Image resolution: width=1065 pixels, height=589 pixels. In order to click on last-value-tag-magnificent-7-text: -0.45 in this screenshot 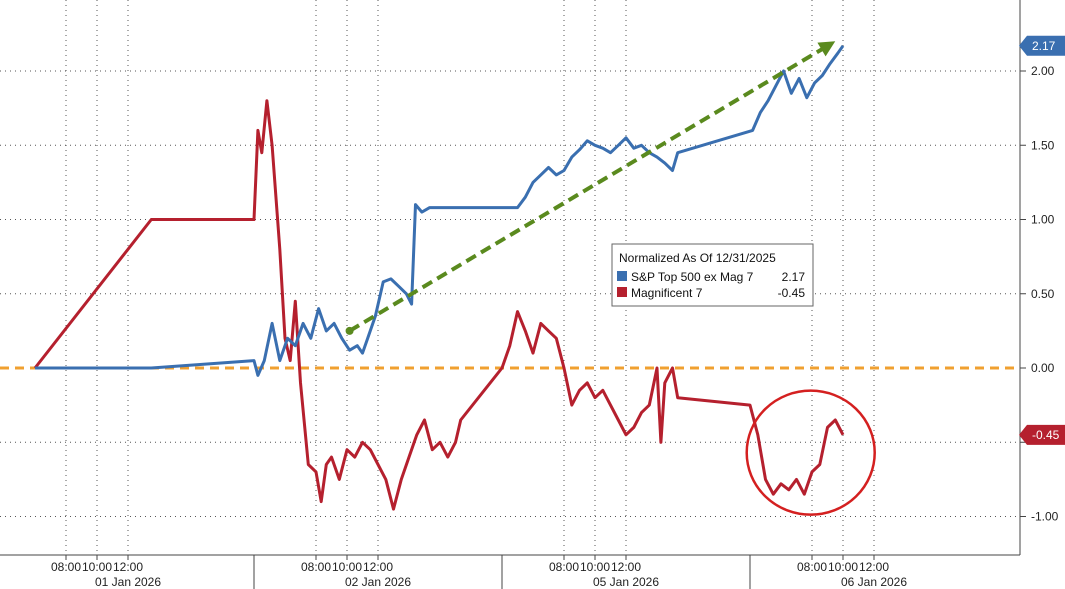, I will do `click(1046, 435)`.